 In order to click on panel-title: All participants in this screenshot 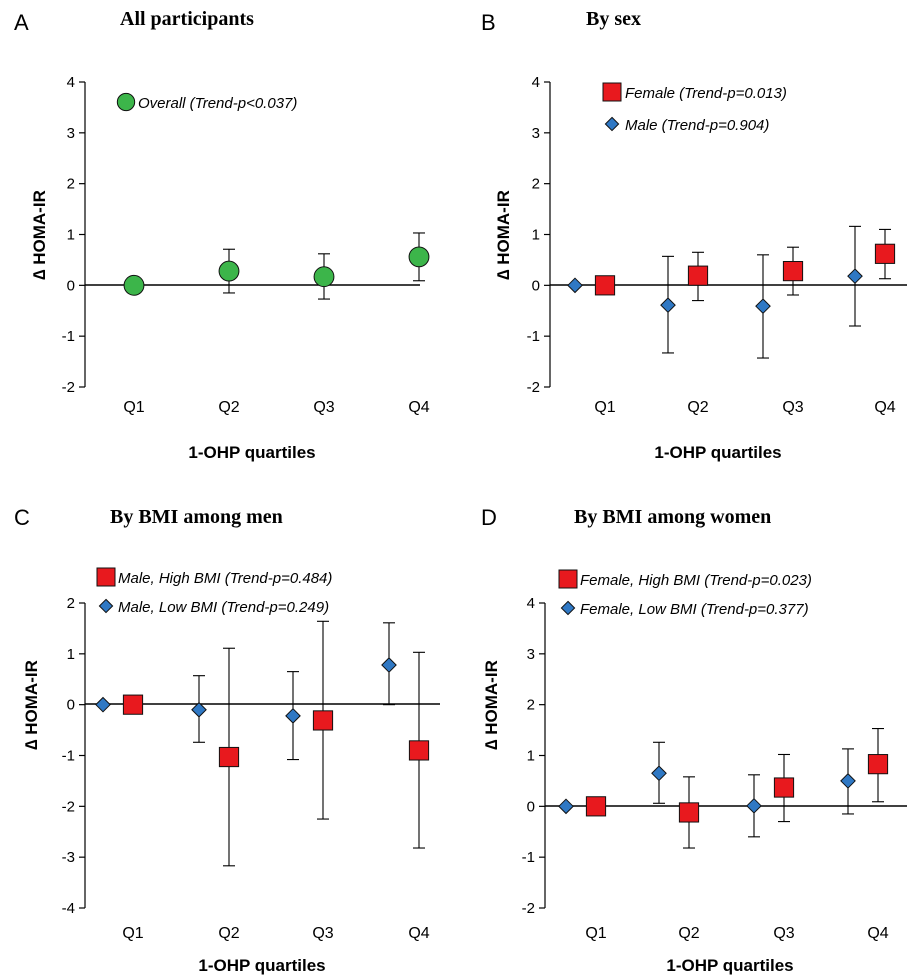, I will do `click(187, 19)`.